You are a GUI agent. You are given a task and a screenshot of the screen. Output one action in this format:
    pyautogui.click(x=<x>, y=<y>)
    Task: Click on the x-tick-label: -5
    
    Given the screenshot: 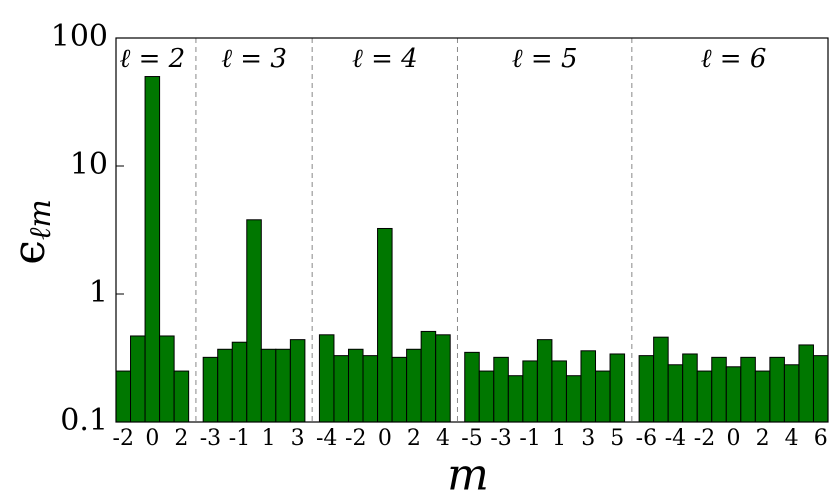 What is the action you would take?
    pyautogui.click(x=471, y=438)
    